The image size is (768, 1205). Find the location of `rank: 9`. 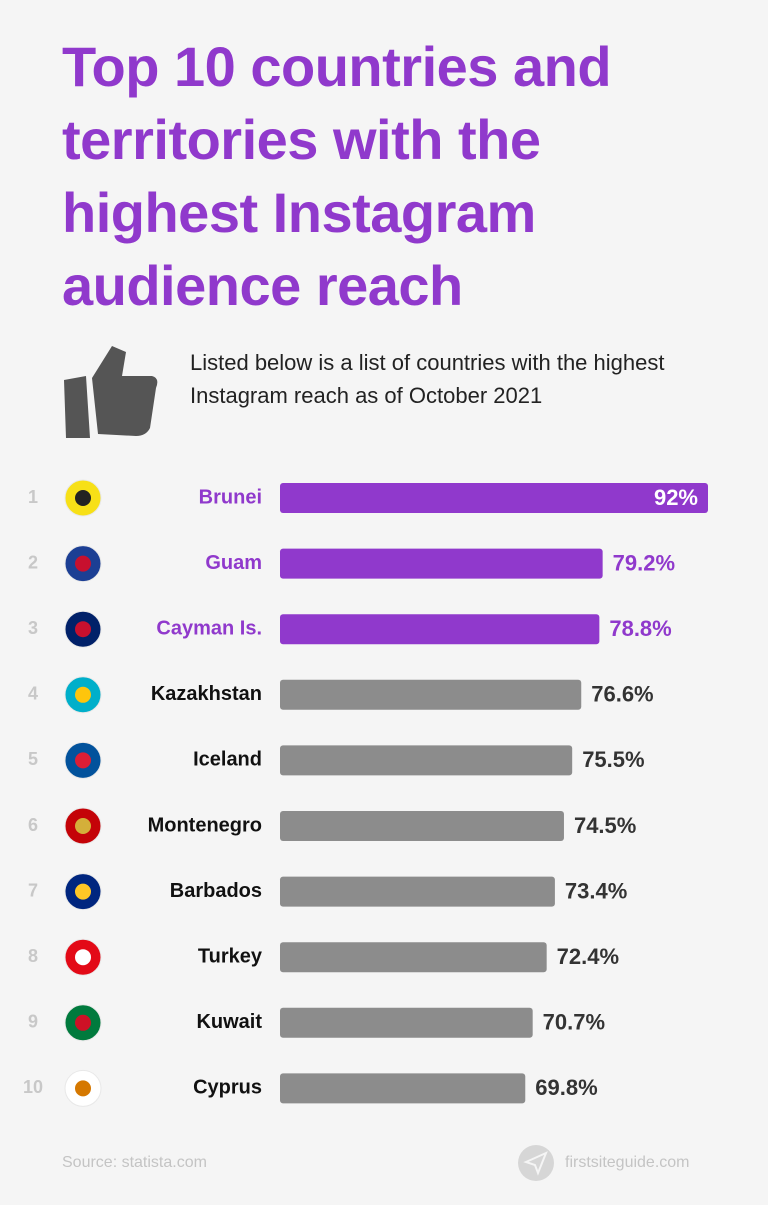

rank: 9 is located at coordinates (33, 1022).